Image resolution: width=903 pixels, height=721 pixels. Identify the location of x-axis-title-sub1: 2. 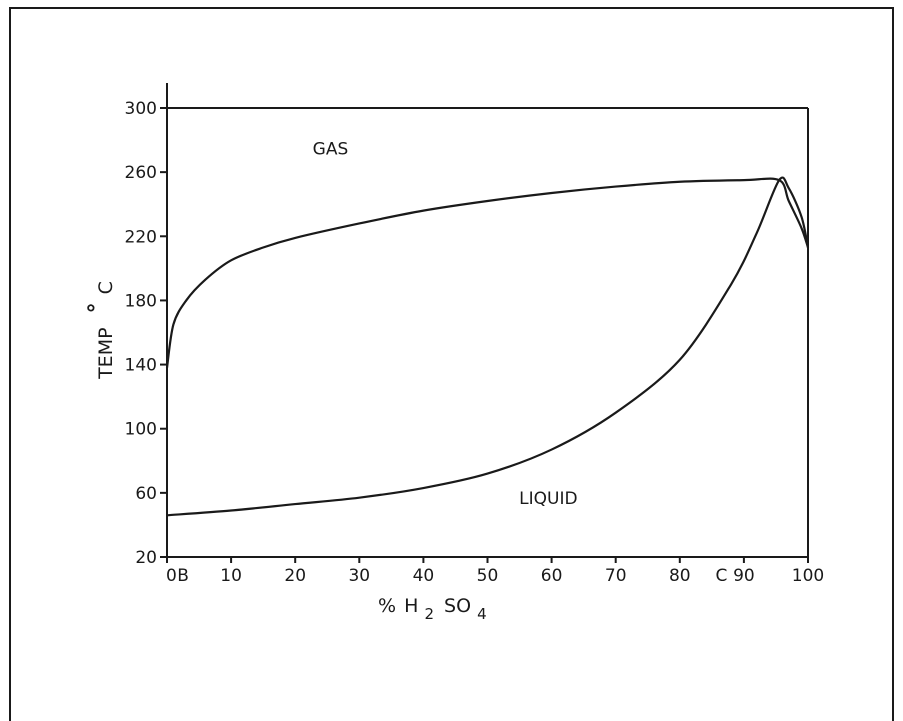
(429, 614).